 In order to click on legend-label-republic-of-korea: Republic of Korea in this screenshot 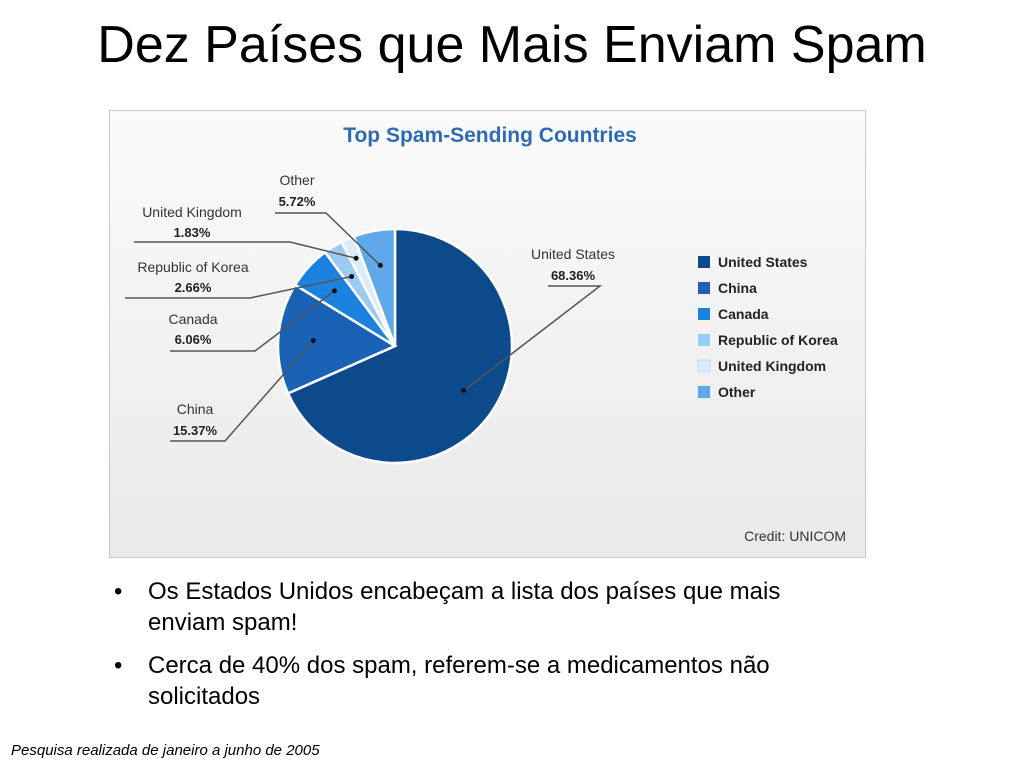, I will do `click(778, 340)`.